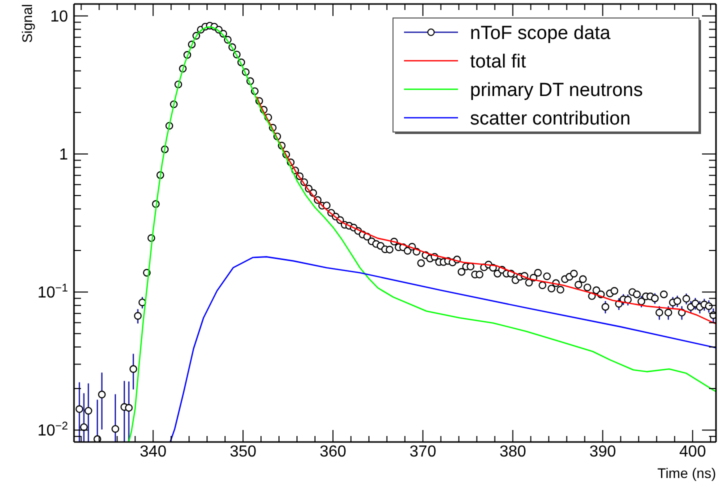 The width and height of the screenshot is (721, 483). I want to click on x-tick-label: 370, so click(423, 451).